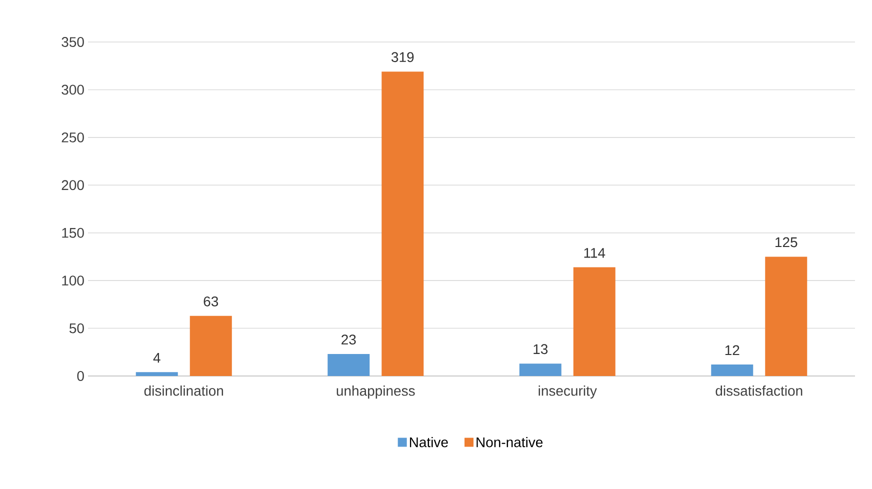 The width and height of the screenshot is (872, 489). I want to click on data-label: 4, so click(156, 358).